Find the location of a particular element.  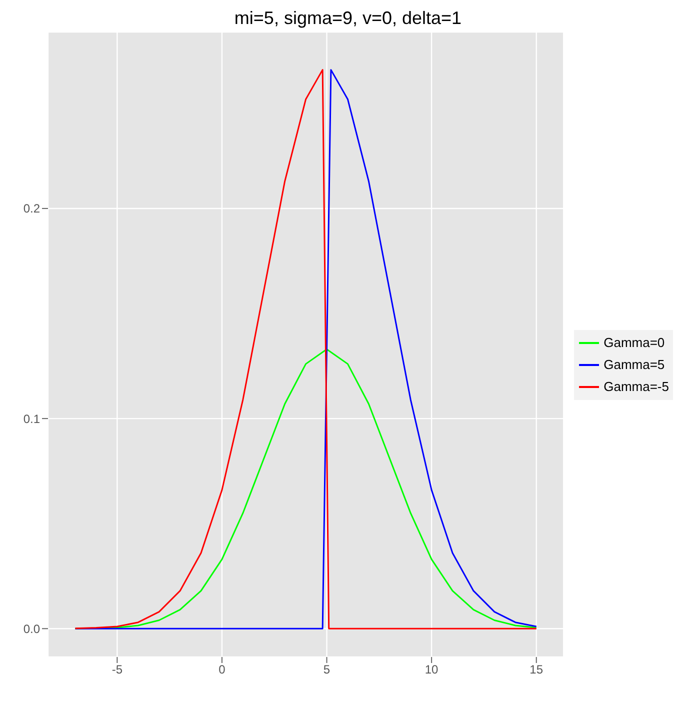

x-tick-label: 0 is located at coordinates (222, 669).